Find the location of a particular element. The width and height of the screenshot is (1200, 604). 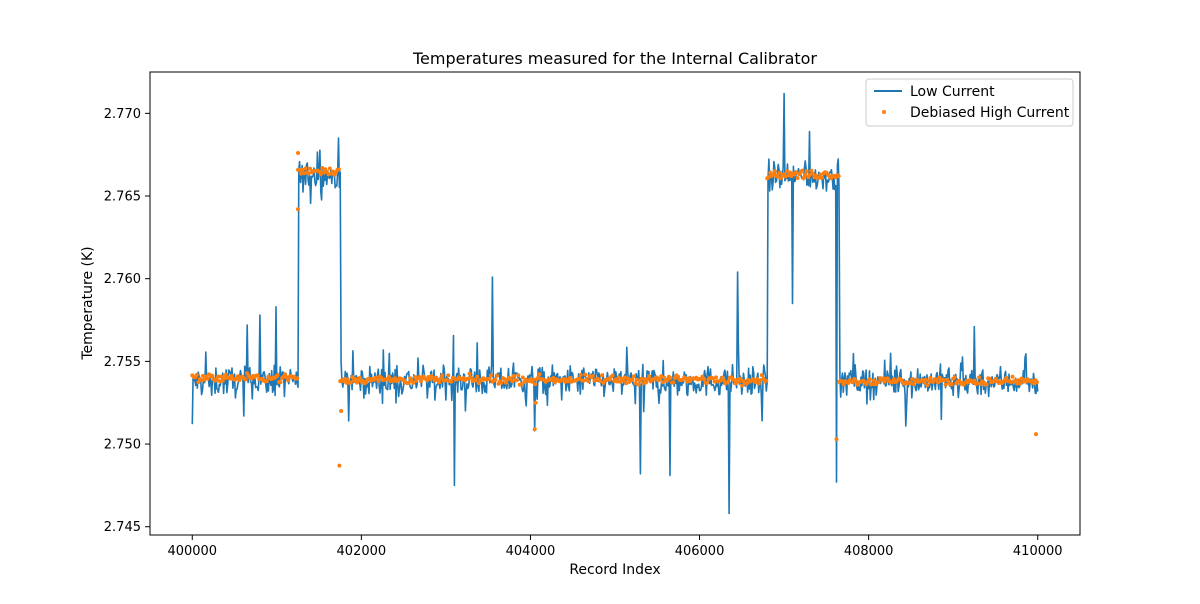

legend-low-current-label: Low Current is located at coordinates (952, 92).